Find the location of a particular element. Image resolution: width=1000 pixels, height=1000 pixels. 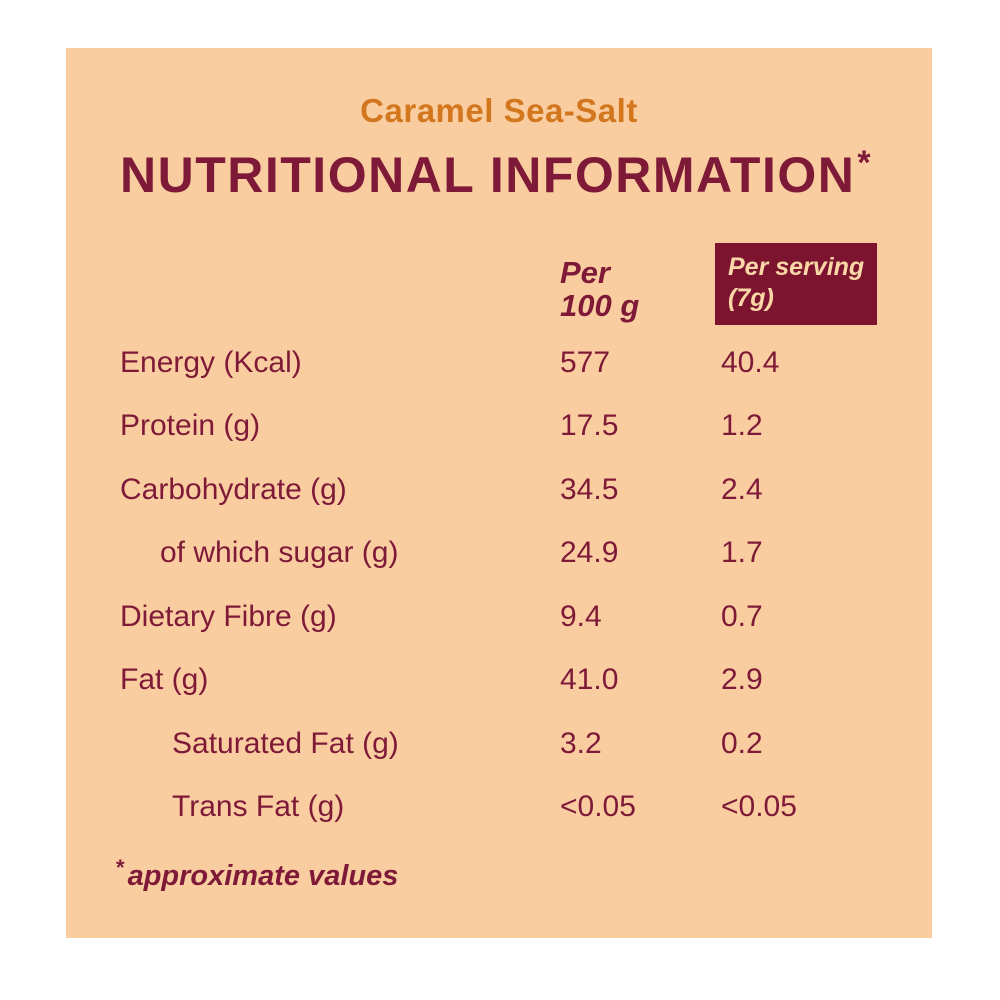

row-label: Carbohydrate (g) is located at coordinates (233, 489).